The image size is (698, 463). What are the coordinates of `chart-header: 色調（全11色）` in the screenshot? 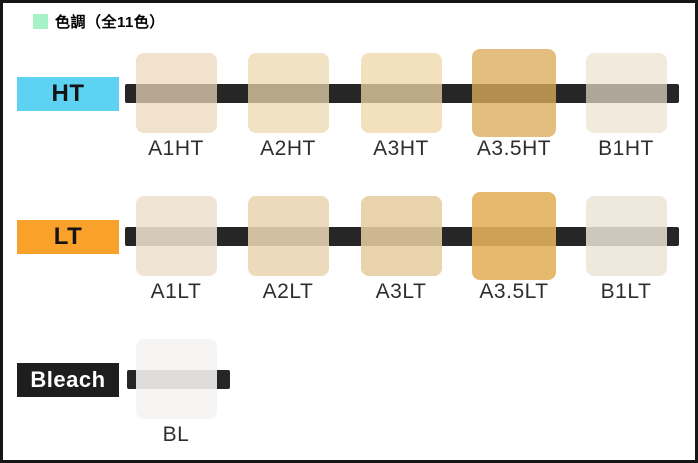 It's located at (99, 21).